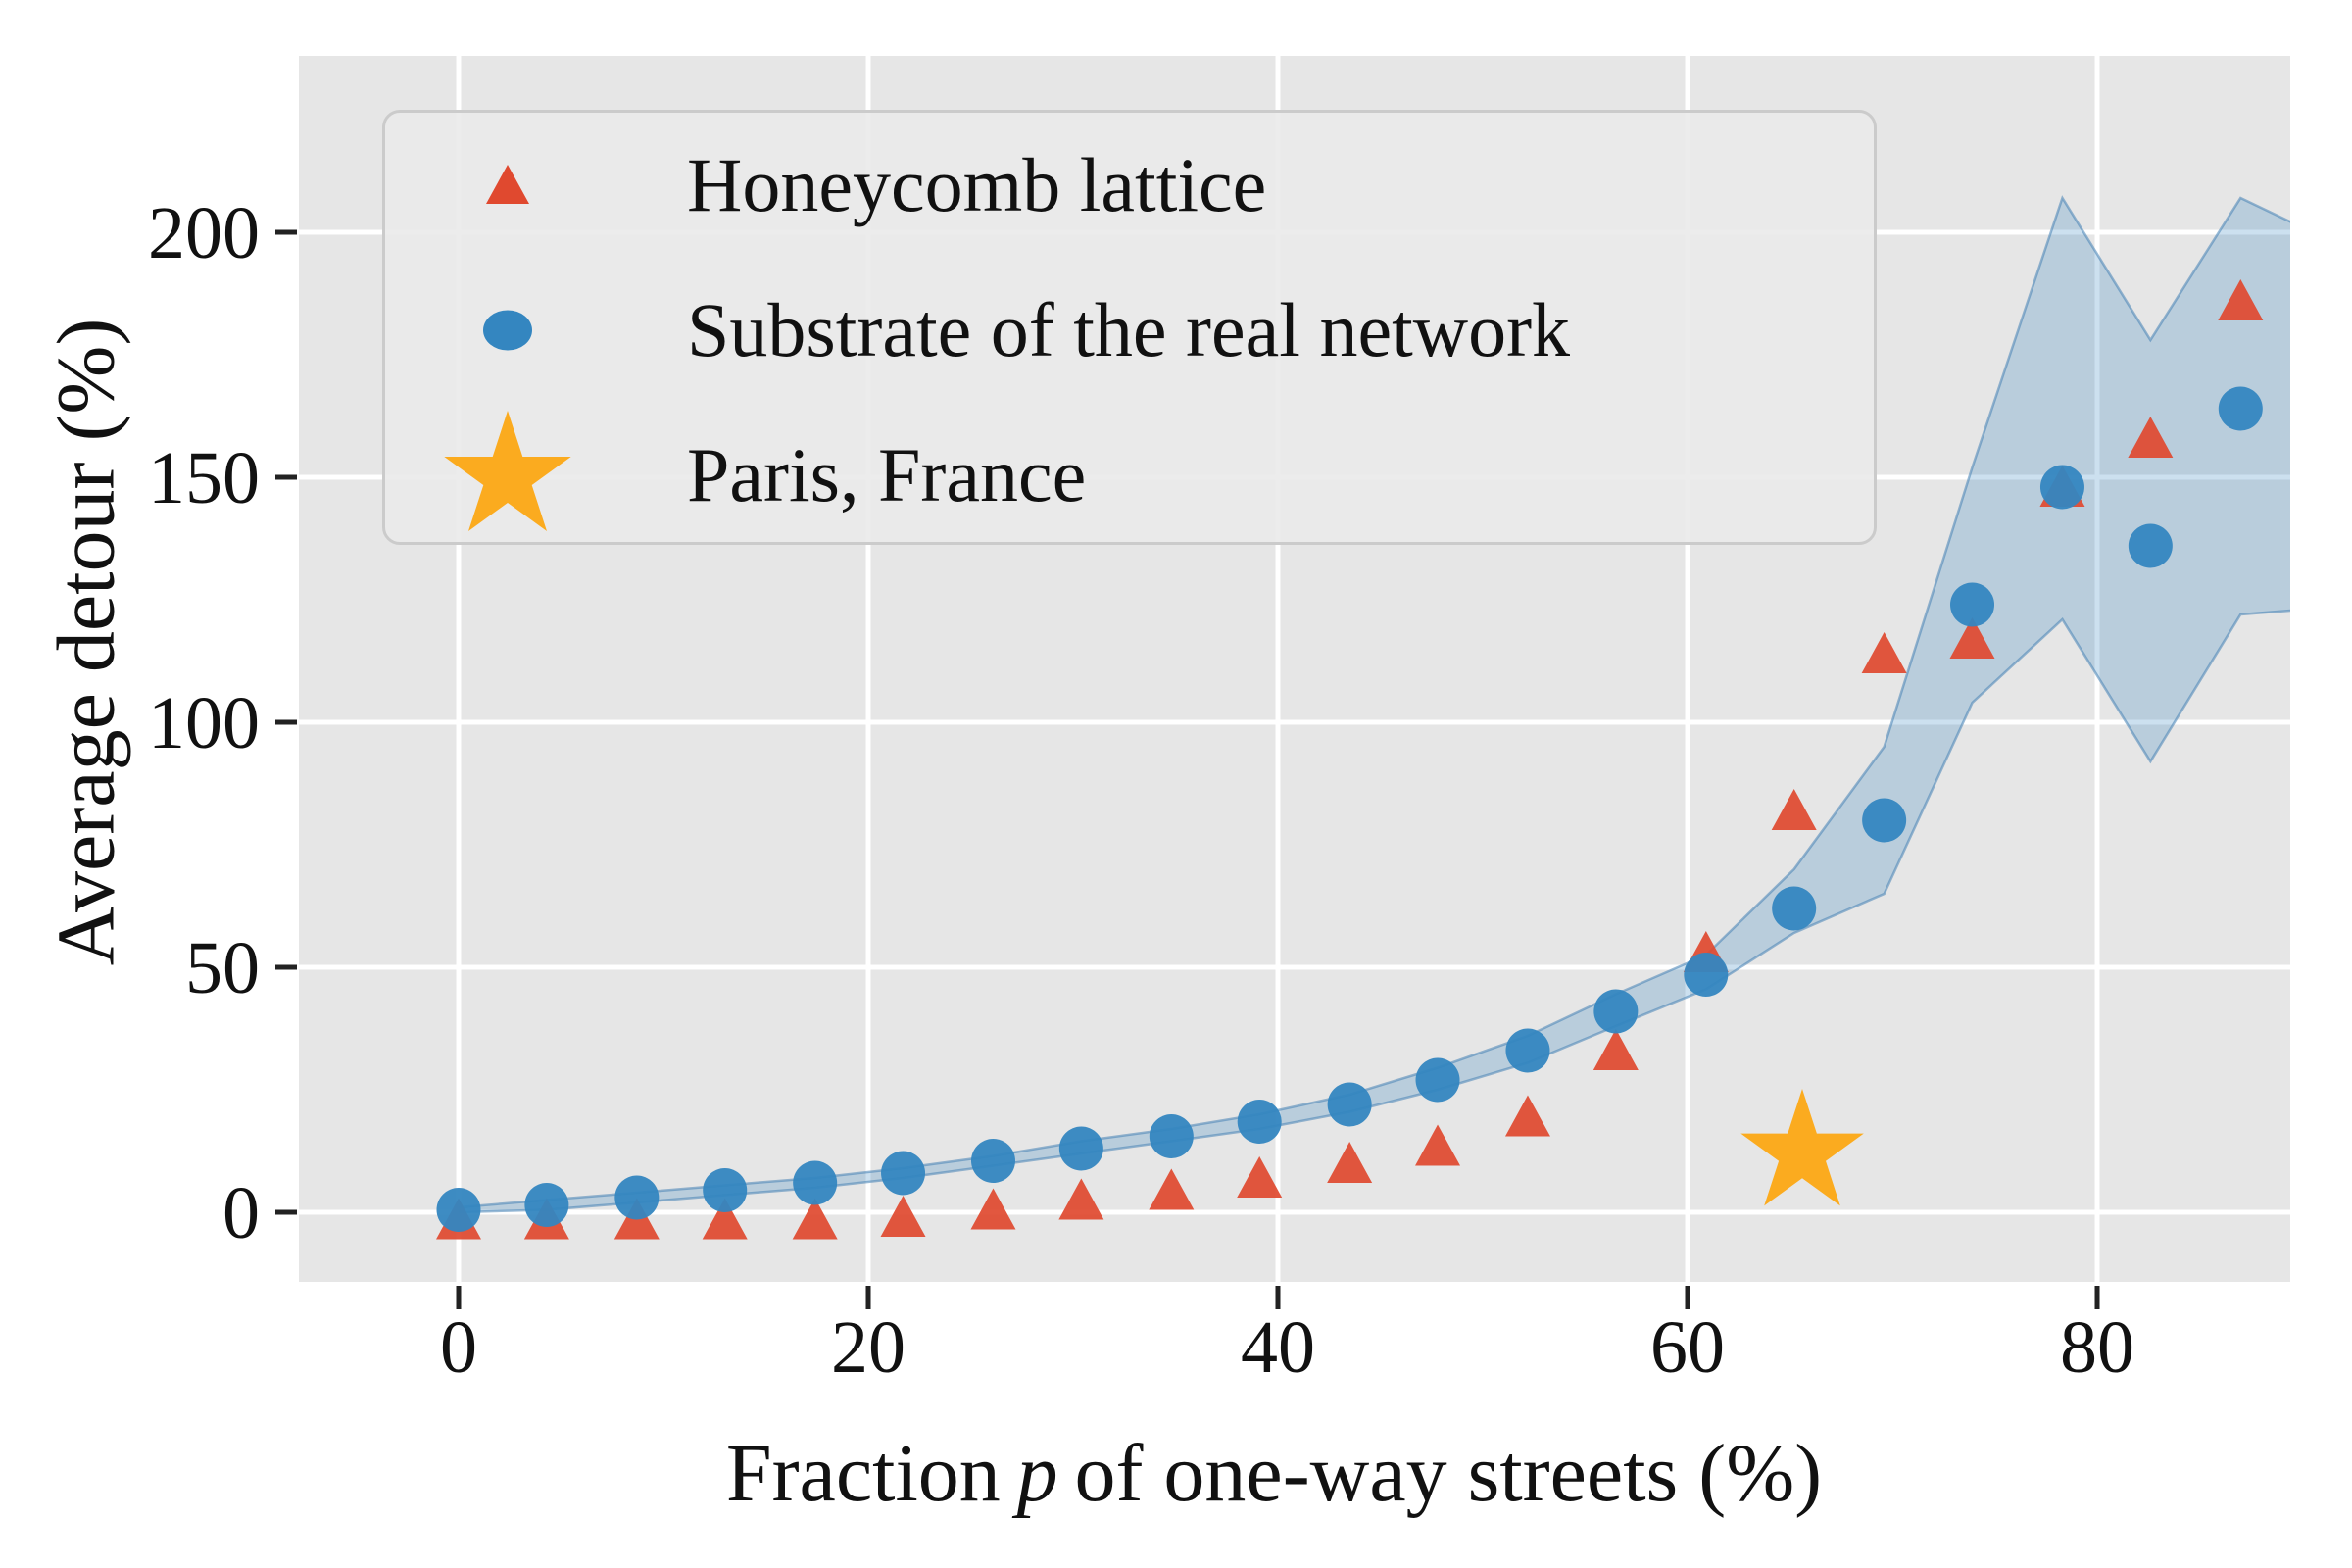  Describe the element at coordinates (2097, 1347) in the screenshot. I see `x-tick-label: 80` at that location.